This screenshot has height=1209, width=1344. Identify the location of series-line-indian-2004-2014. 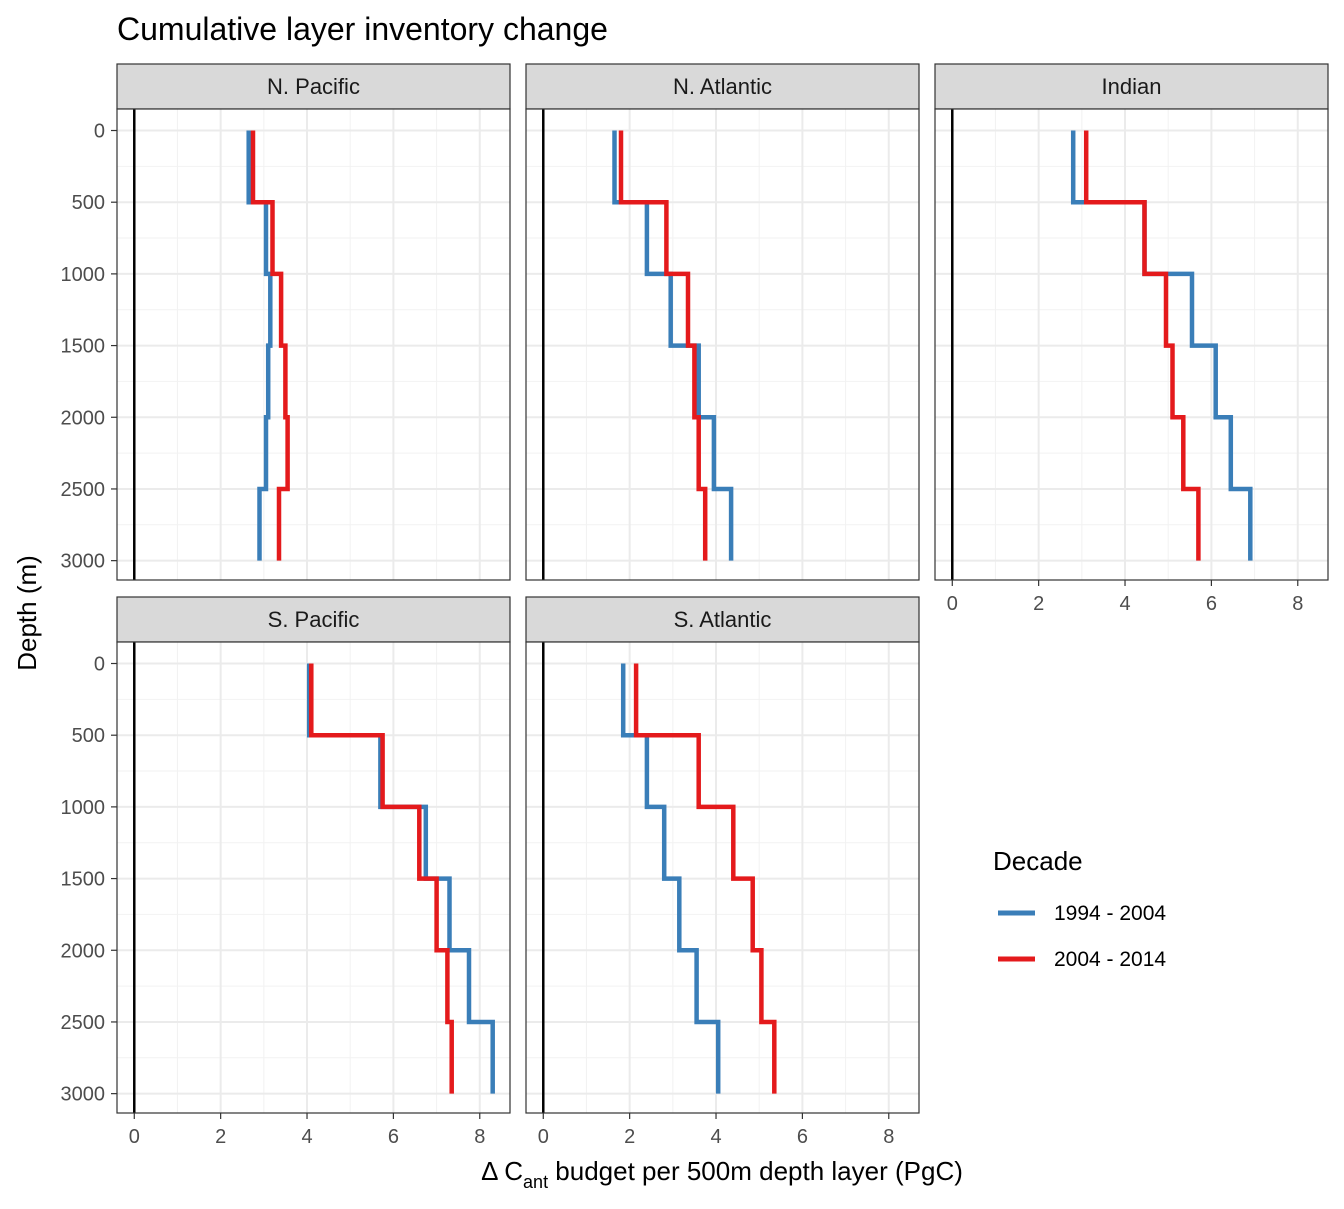
(1142, 345).